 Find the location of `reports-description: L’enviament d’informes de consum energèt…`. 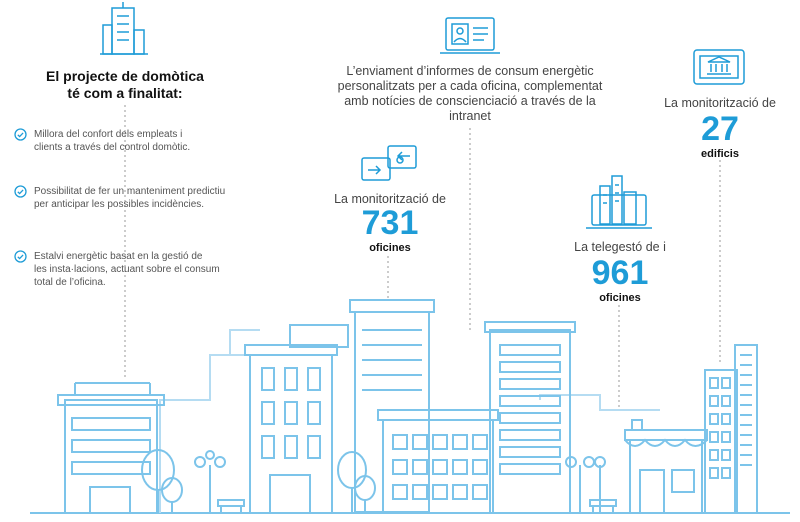

reports-description: L’enviament d’informes de consum energèt… is located at coordinates (470, 94).